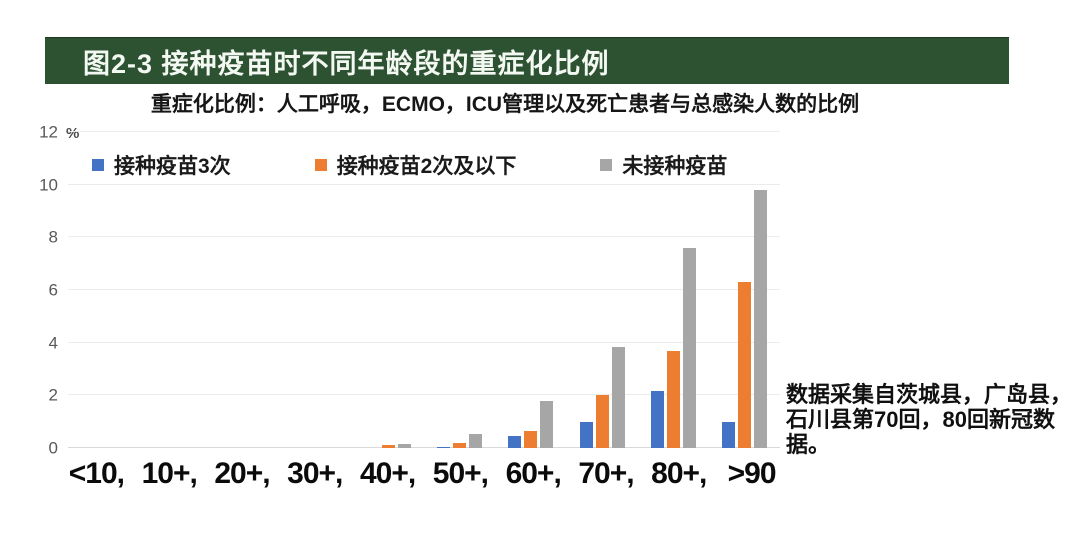  I want to click on legend-item: 接种疫苗3次, so click(161, 165).